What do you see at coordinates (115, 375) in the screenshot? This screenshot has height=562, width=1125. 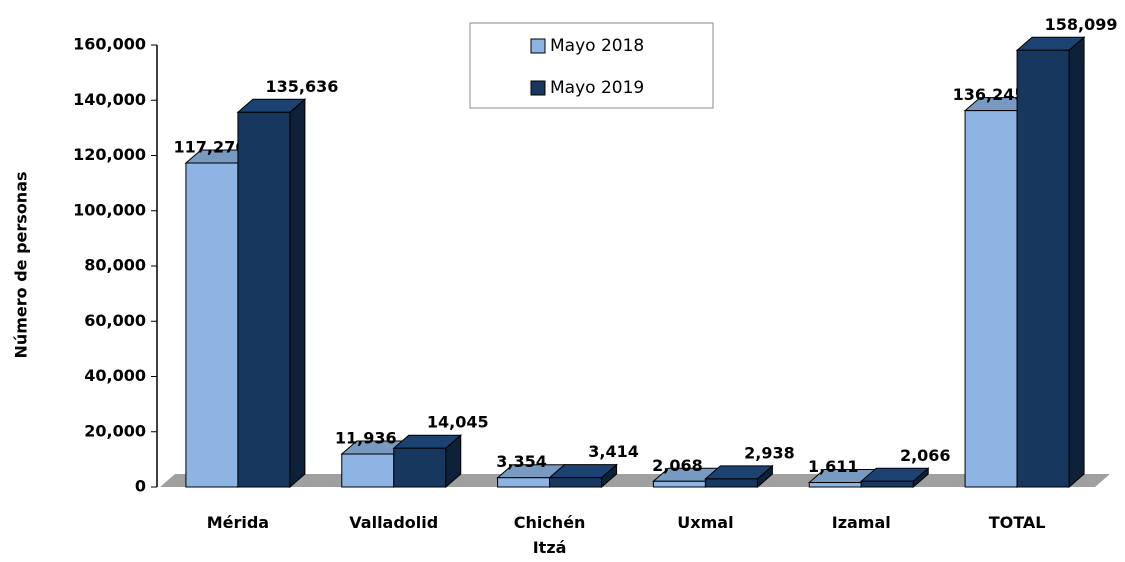 I see `y-tick-label: 40,000` at bounding box center [115, 375].